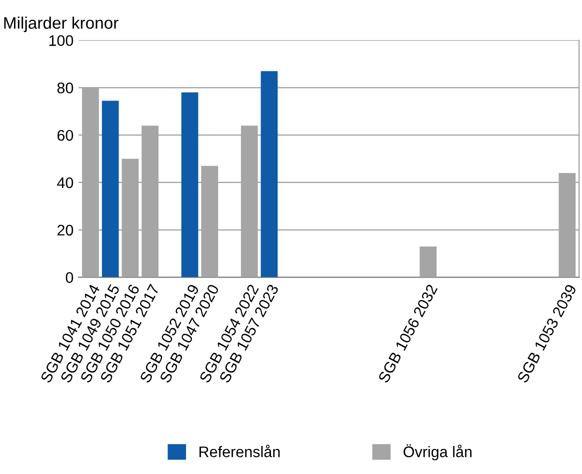  What do you see at coordinates (61, 40) in the screenshot?
I see `y-tick-label: 100` at bounding box center [61, 40].